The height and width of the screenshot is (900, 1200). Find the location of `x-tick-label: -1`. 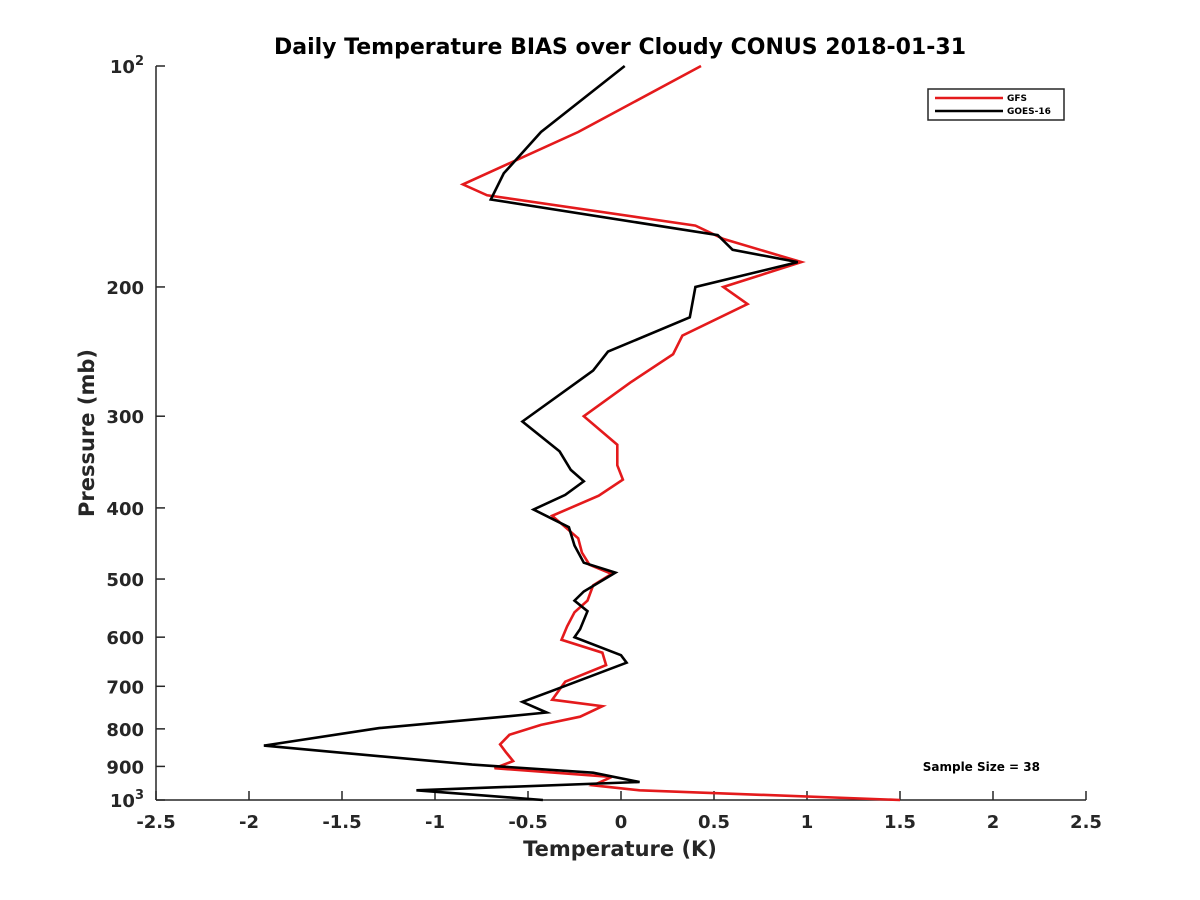

x-tick-label: -1 is located at coordinates (435, 822).